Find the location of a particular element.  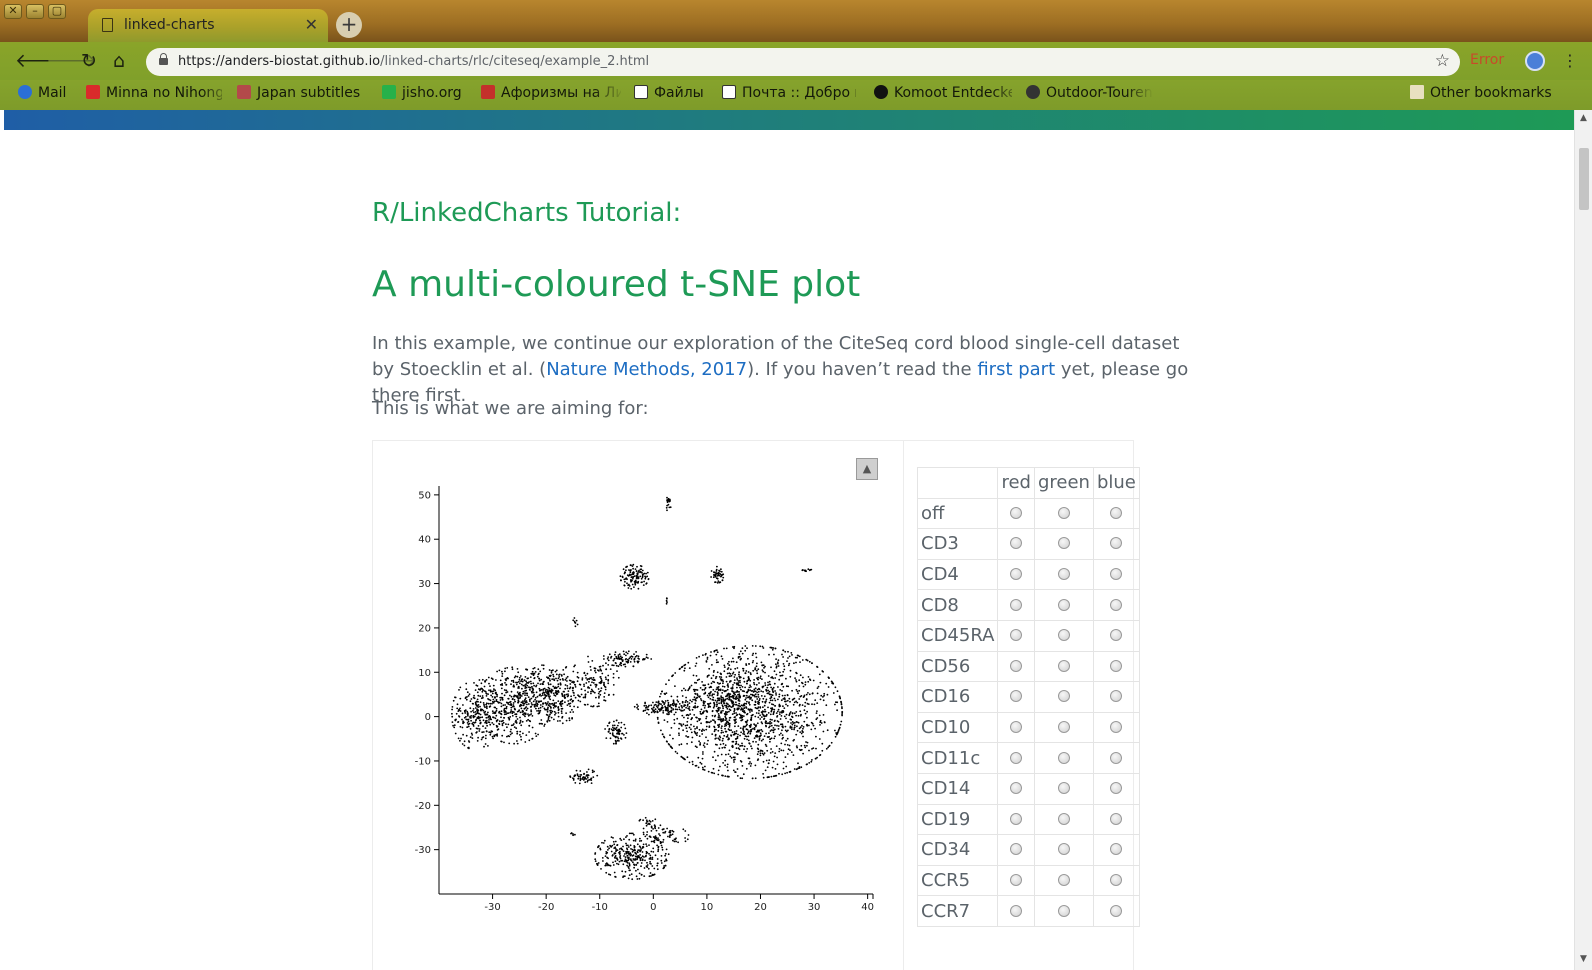

first-part-link: first part is located at coordinates (1016, 369).